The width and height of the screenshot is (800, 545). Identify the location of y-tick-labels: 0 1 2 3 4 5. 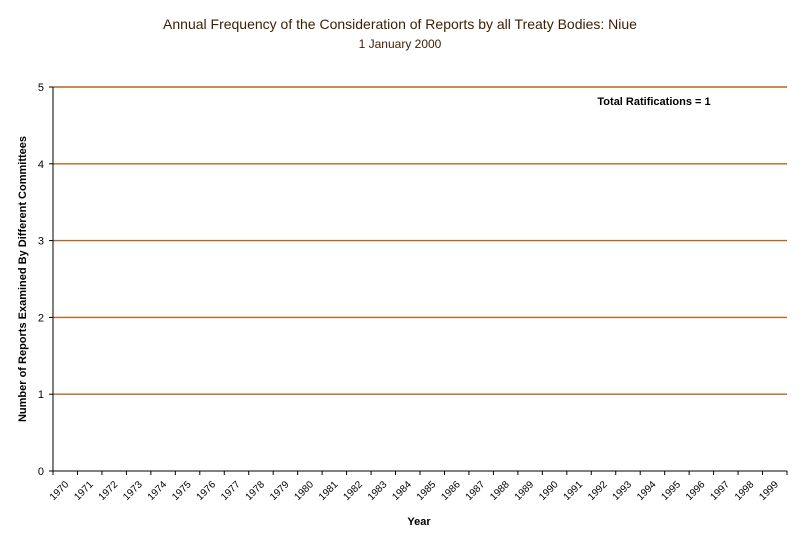
(41, 280).